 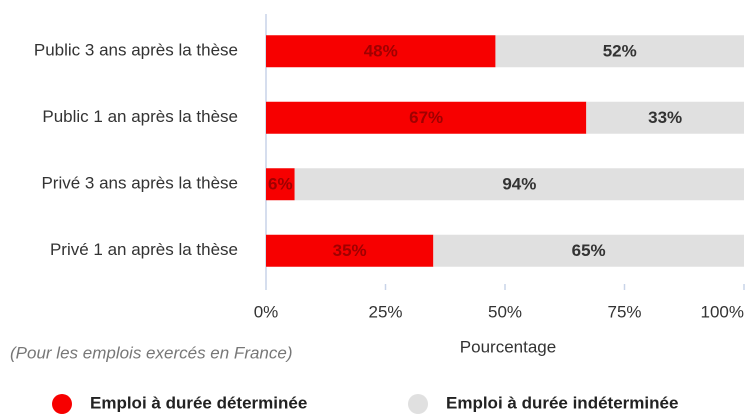 I want to click on x-tick-label: 0%, so click(x=266, y=311).